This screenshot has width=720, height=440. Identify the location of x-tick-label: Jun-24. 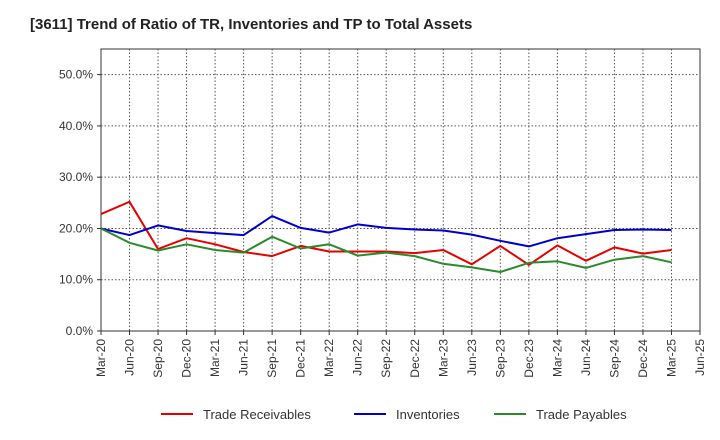
(586, 357).